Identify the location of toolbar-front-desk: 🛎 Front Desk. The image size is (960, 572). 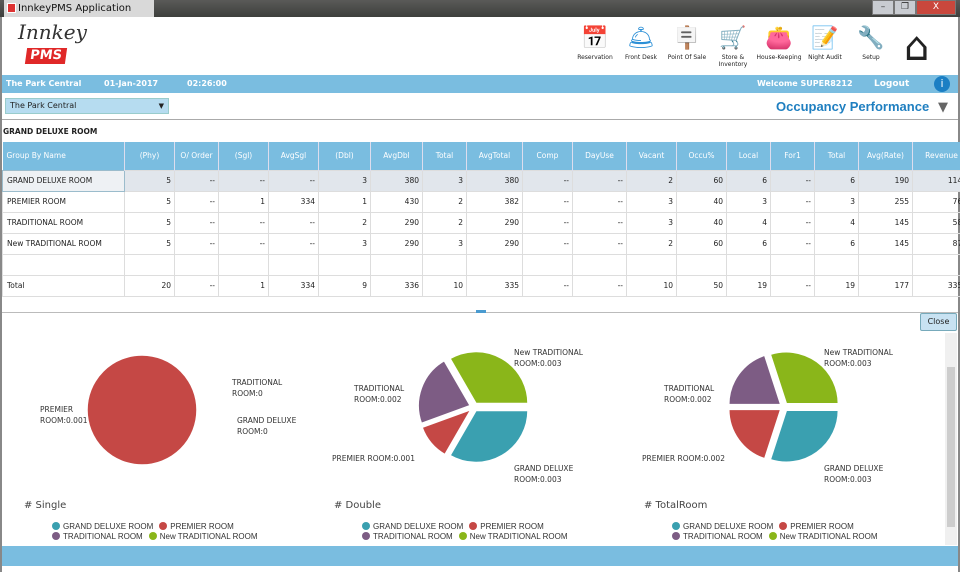
(641, 46).